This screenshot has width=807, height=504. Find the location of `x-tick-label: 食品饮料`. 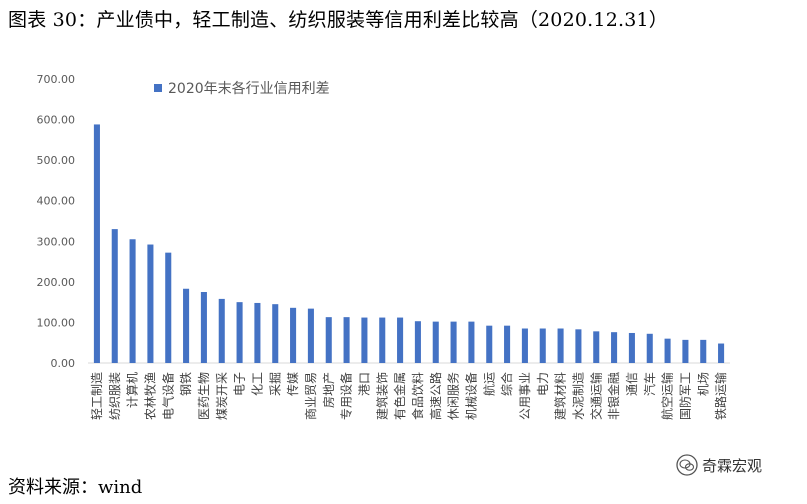

x-tick-label: 食品饮料 is located at coordinates (417, 396).